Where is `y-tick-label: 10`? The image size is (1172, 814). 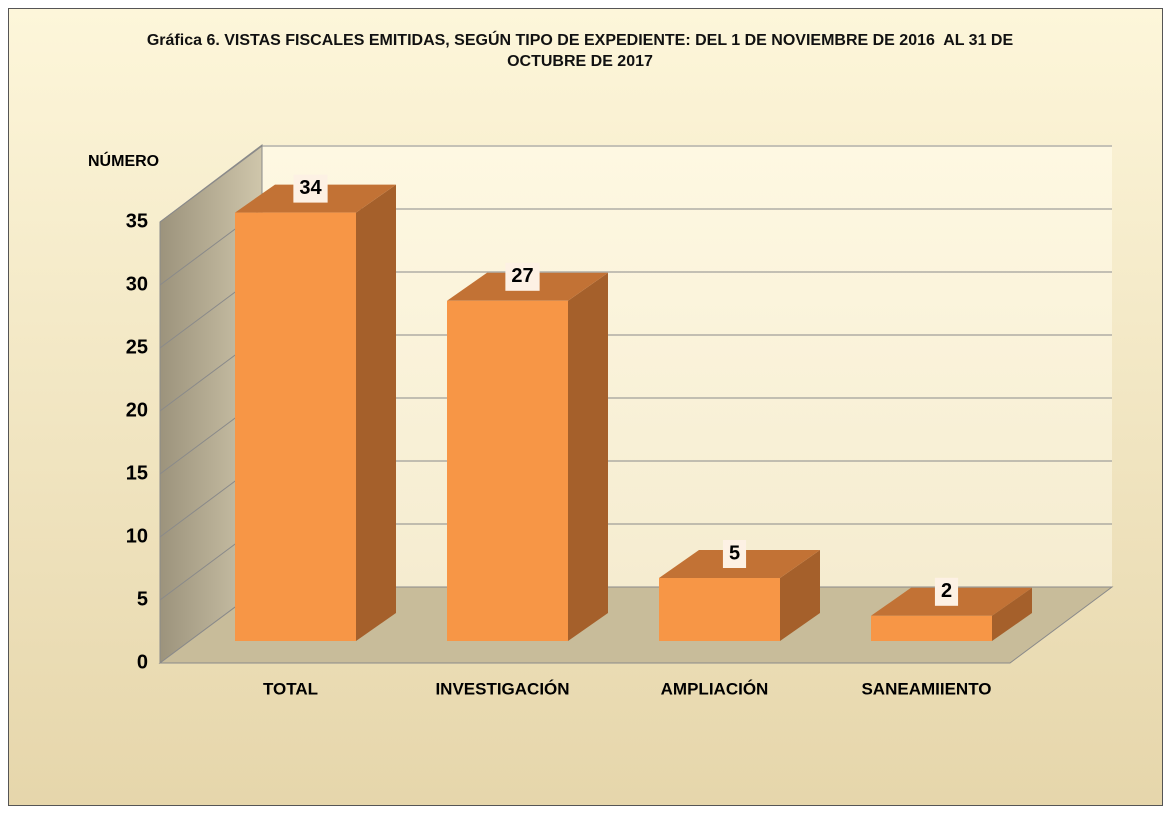
y-tick-label: 10 is located at coordinates (137, 536).